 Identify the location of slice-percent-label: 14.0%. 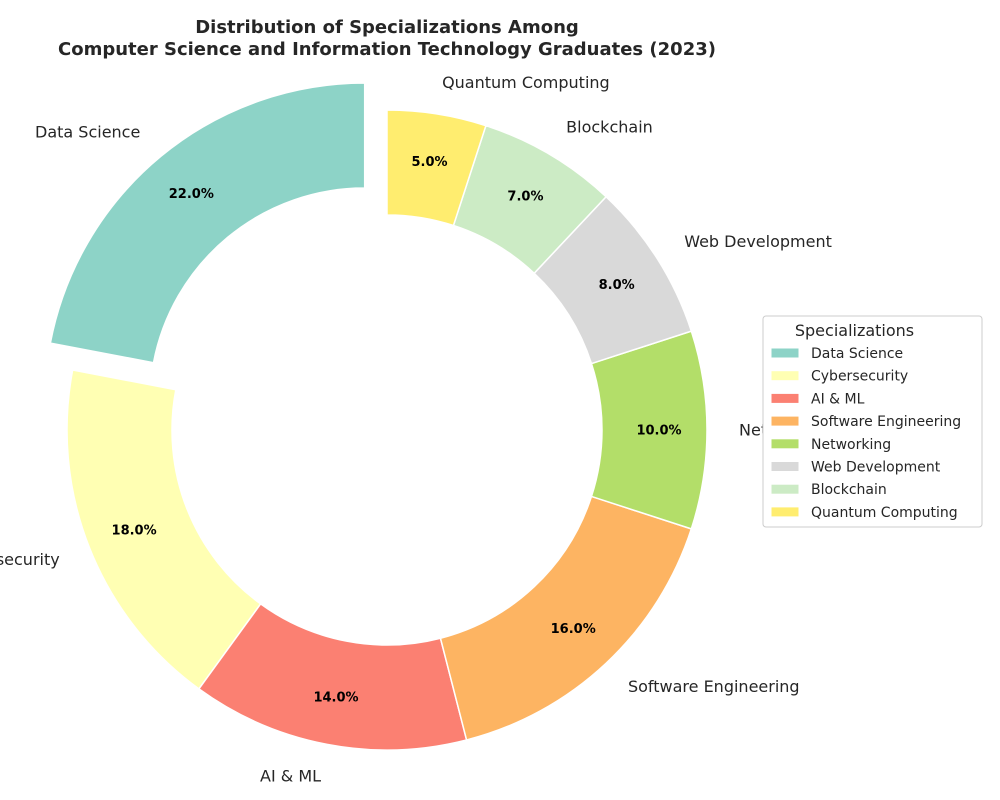
(335, 698).